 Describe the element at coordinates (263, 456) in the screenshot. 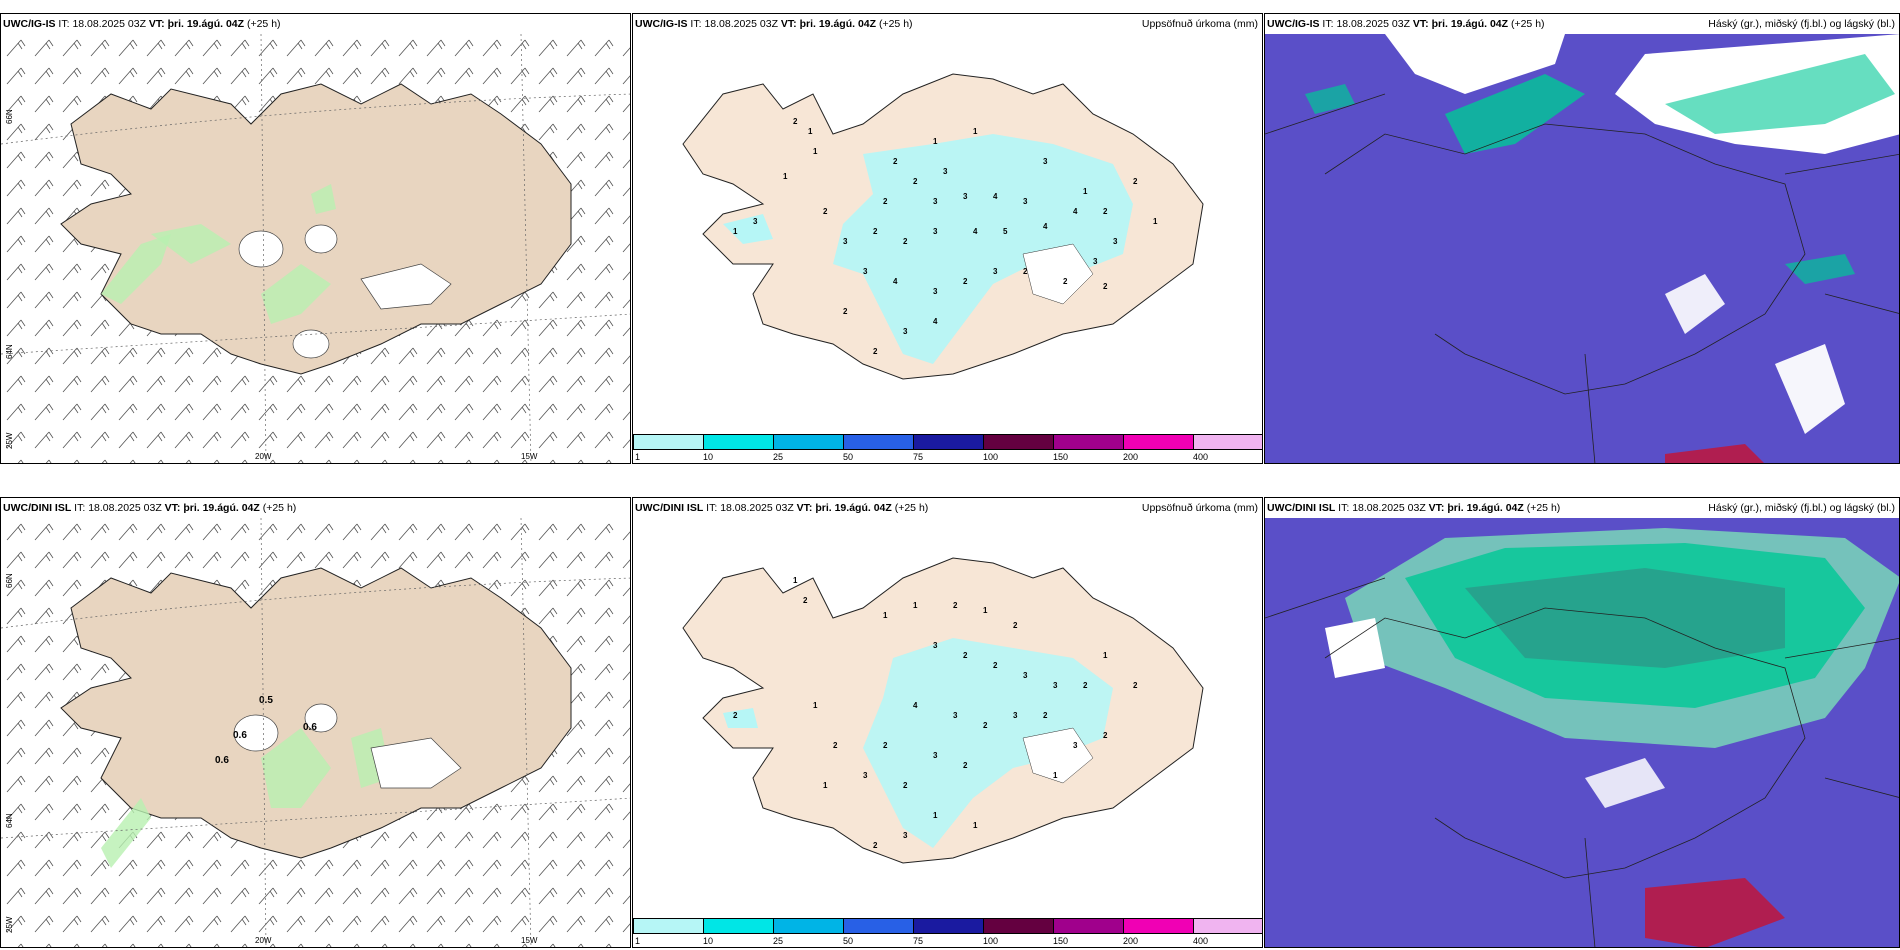

I see `lon-label-20: 20W` at that location.